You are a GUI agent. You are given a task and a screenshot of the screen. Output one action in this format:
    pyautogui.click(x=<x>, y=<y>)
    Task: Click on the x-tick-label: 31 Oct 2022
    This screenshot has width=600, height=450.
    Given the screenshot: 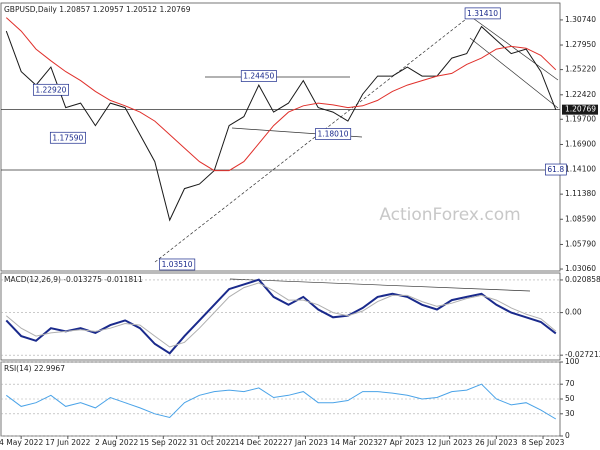 What is the action you would take?
    pyautogui.click(x=212, y=442)
    